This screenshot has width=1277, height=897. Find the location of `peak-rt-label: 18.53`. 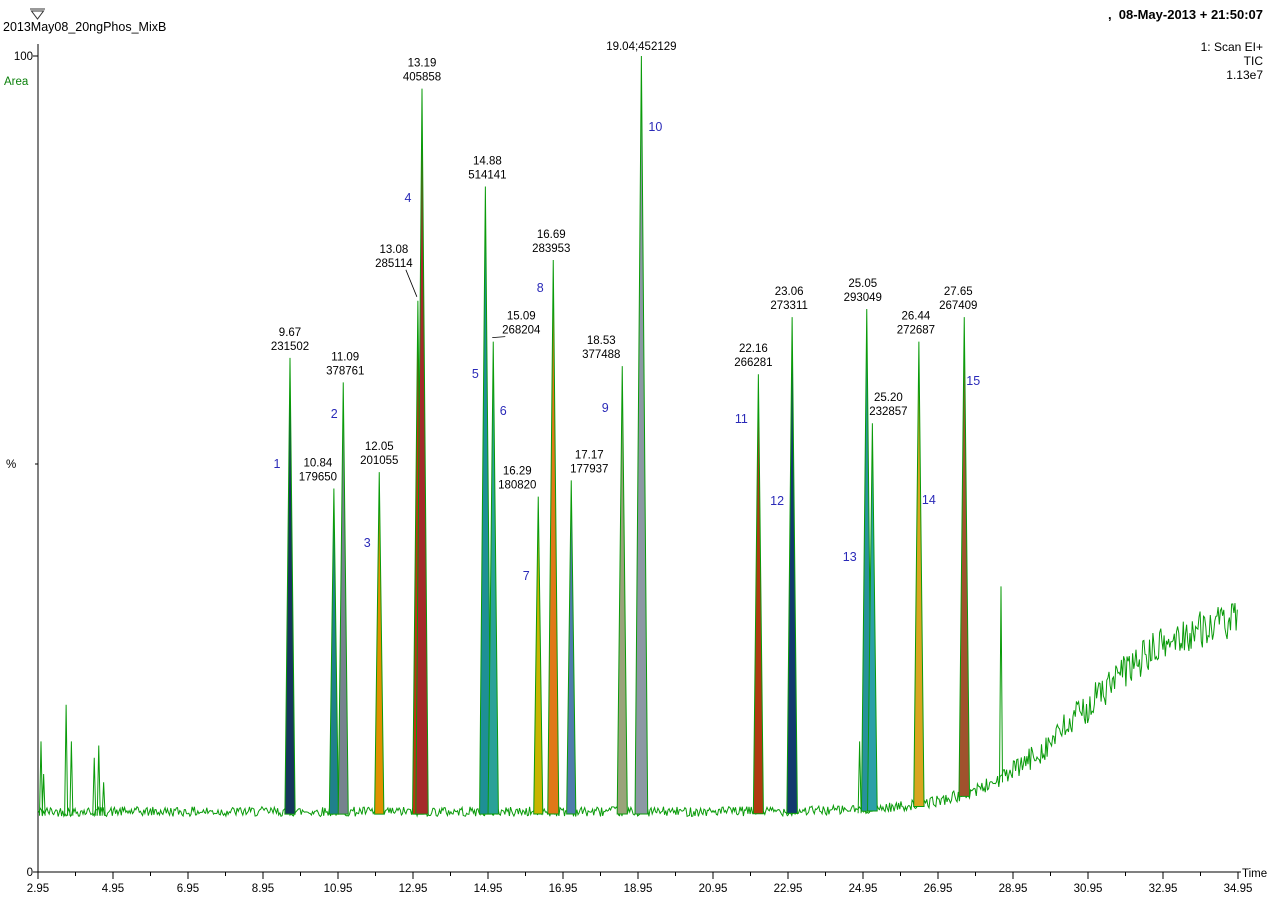

peak-rt-label: 18.53 is located at coordinates (601, 341).